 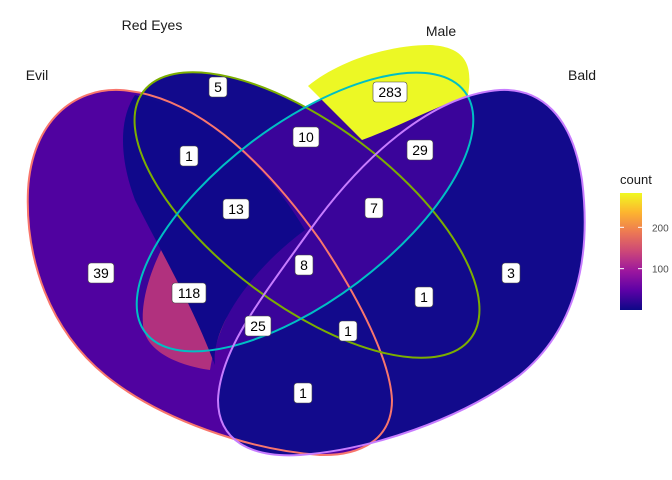 I want to click on region-count-red-eyes-bald: 1, so click(x=424, y=297).